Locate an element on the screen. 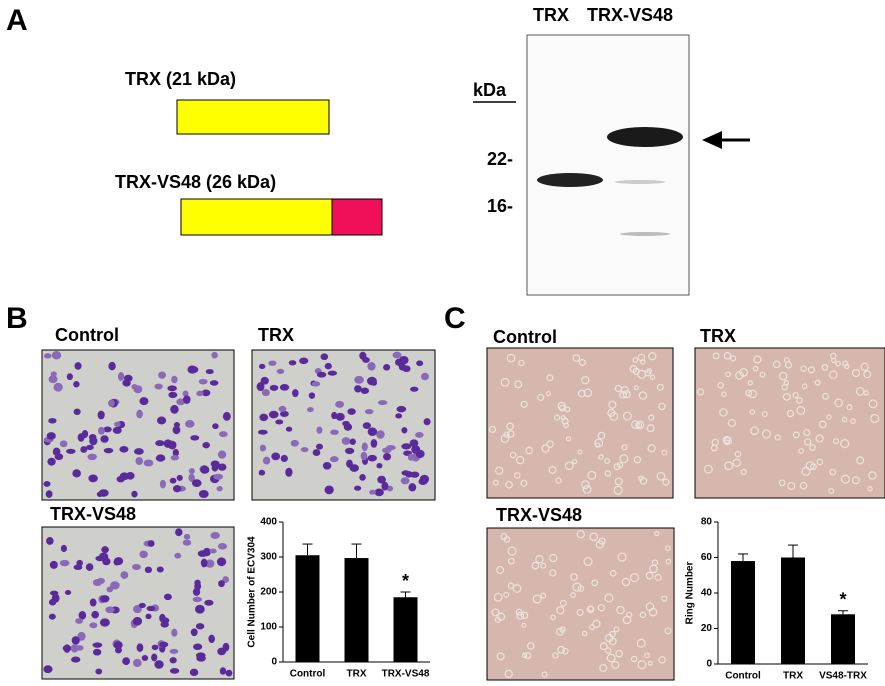 The height and width of the screenshot is (686, 885). x-tick-label: Control is located at coordinates (743, 676).